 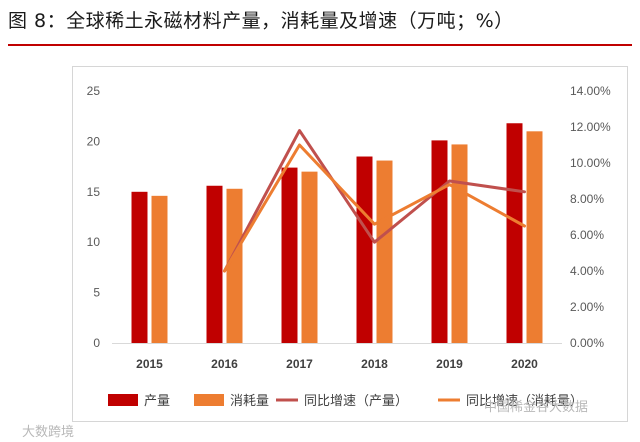 I want to click on y-left-tick-label: 25, so click(x=94, y=91).